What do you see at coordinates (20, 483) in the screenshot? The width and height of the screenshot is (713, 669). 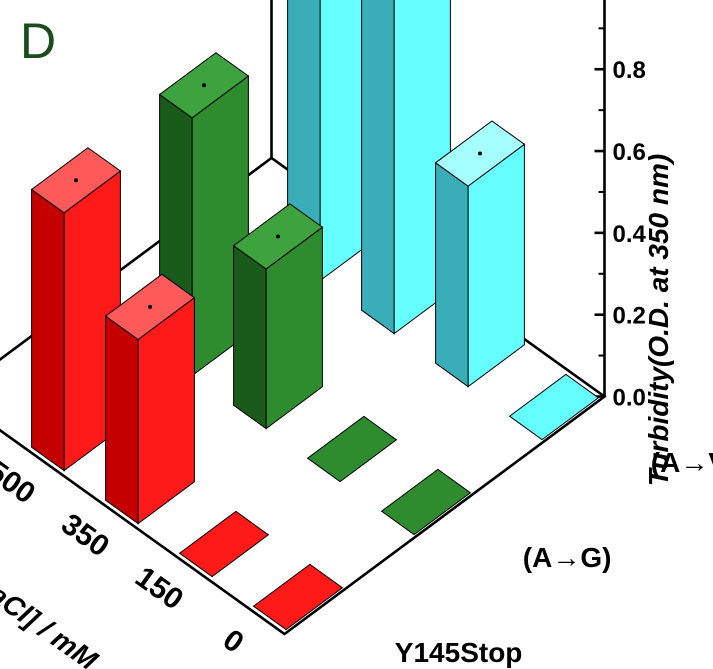 I see `nacl-level-label: 500` at bounding box center [20, 483].